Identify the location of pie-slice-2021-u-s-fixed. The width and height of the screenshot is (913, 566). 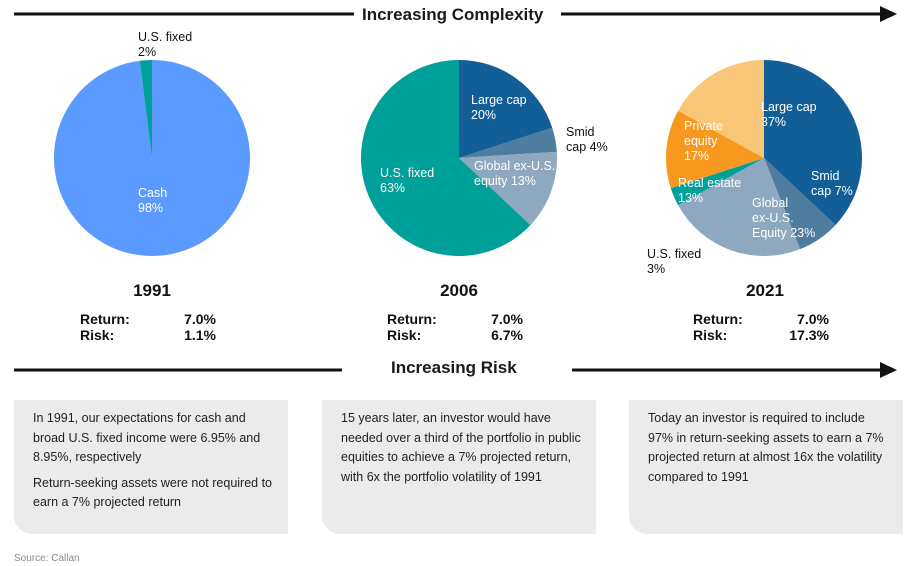
(717, 182).